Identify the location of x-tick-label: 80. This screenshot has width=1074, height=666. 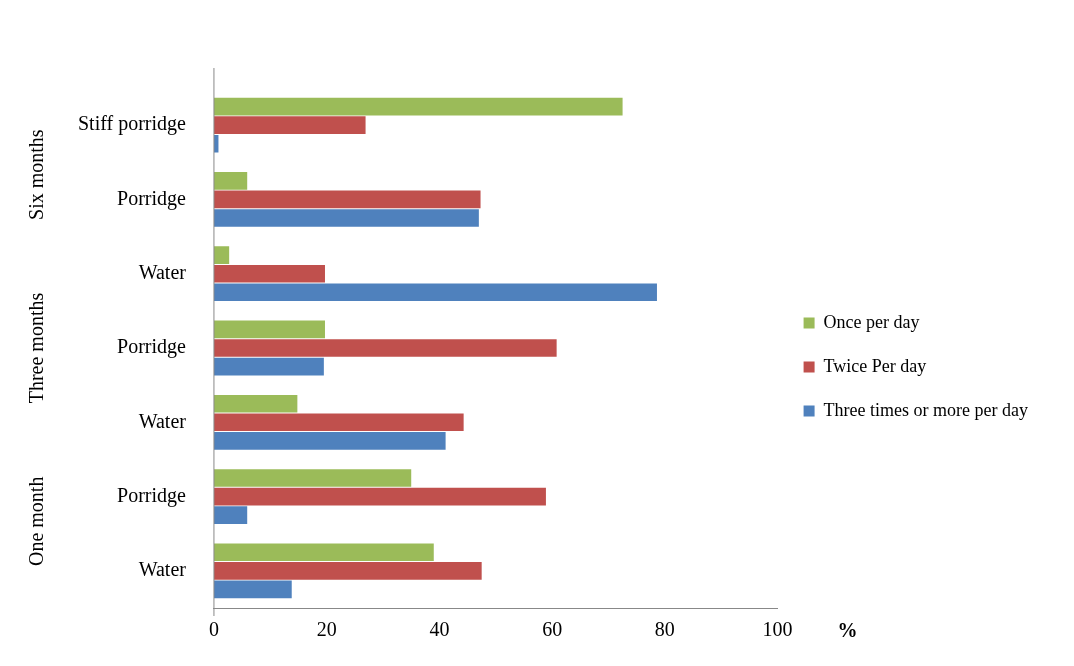
(664, 629).